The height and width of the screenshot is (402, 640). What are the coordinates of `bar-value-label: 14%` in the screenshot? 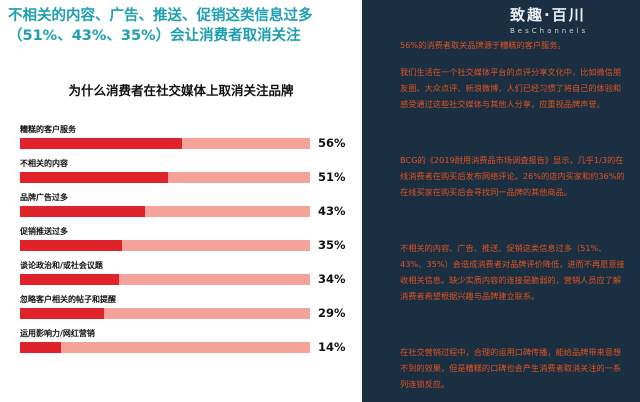 It's located at (332, 347).